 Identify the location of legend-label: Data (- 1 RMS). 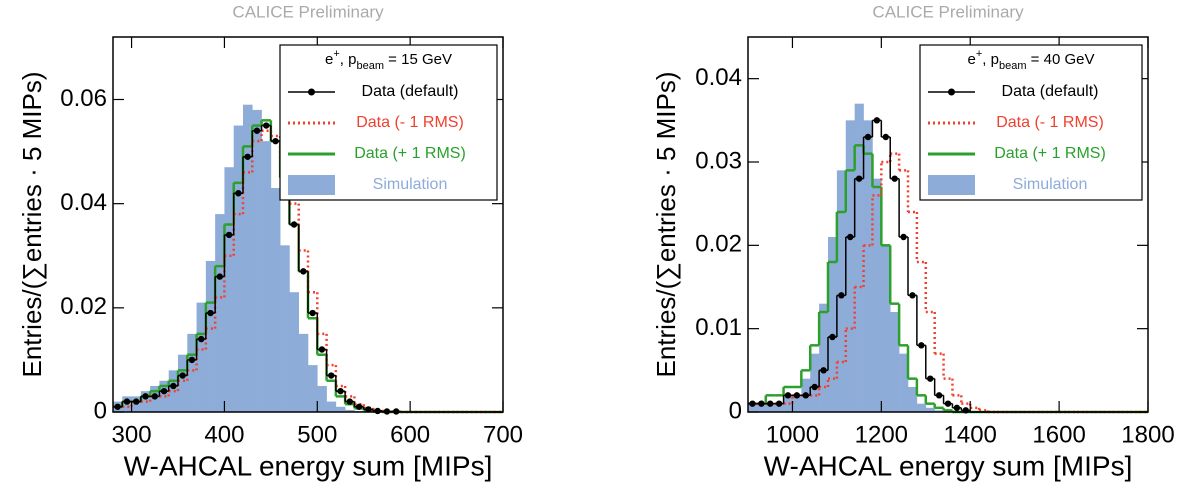
(1050, 122).